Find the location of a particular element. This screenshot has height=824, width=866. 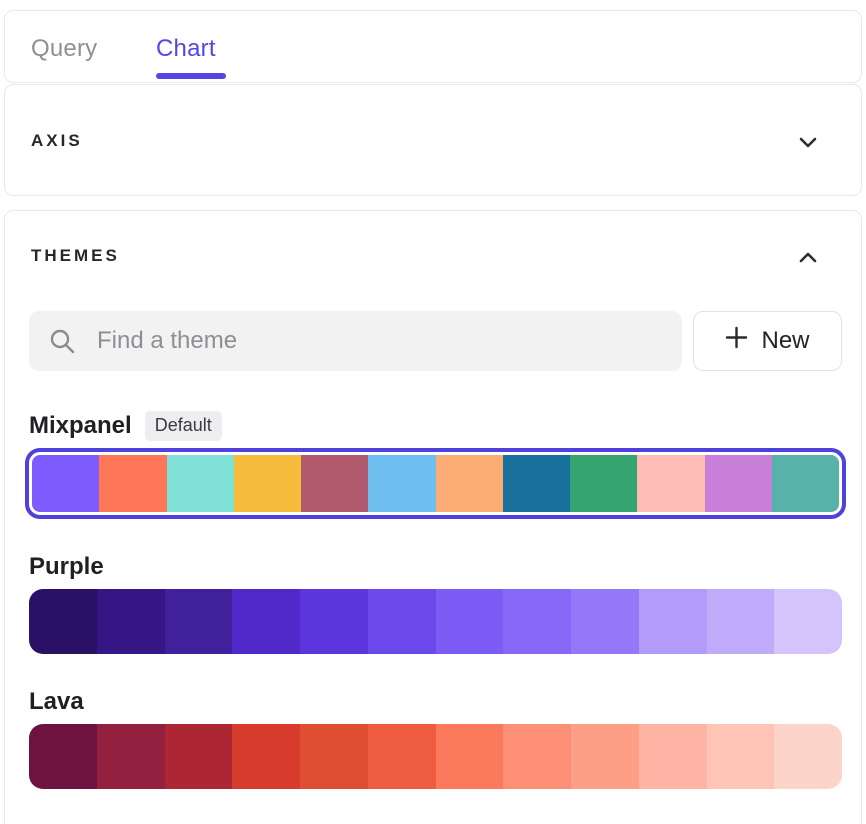

default-badge: Default is located at coordinates (183, 426).